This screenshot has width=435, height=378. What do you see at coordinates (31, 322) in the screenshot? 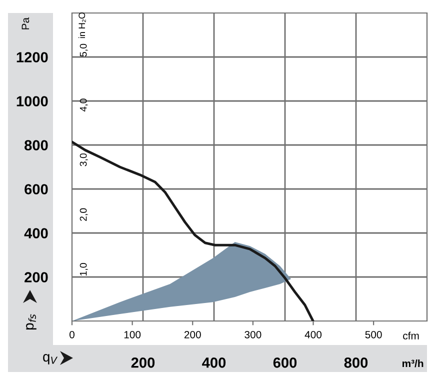
I see `text: p$_{fs}$` at bounding box center [31, 322].